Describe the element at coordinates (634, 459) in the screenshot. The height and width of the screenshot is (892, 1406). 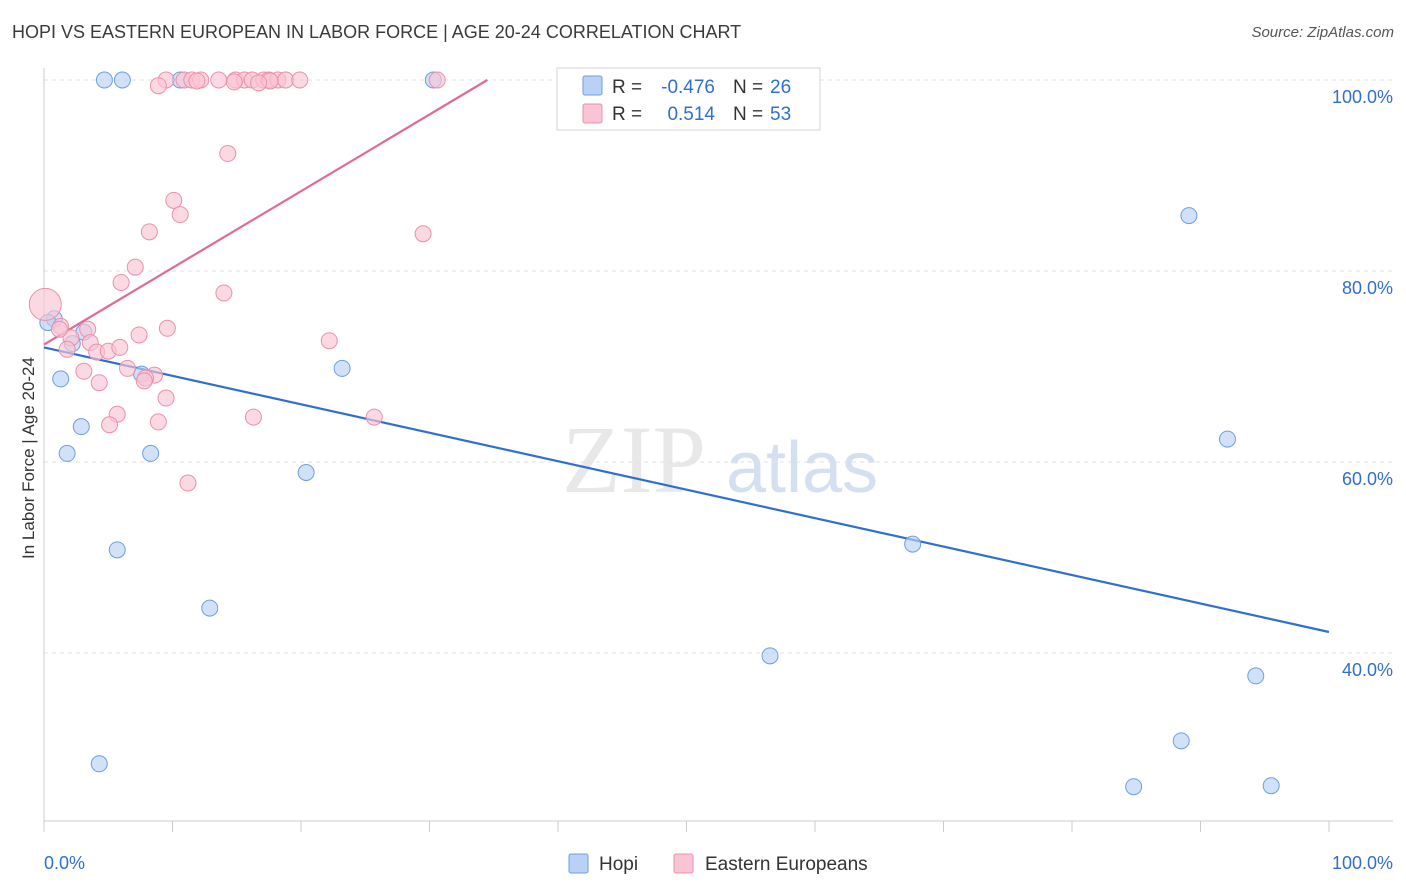
I see `watermark-zip: ZIP` at that location.